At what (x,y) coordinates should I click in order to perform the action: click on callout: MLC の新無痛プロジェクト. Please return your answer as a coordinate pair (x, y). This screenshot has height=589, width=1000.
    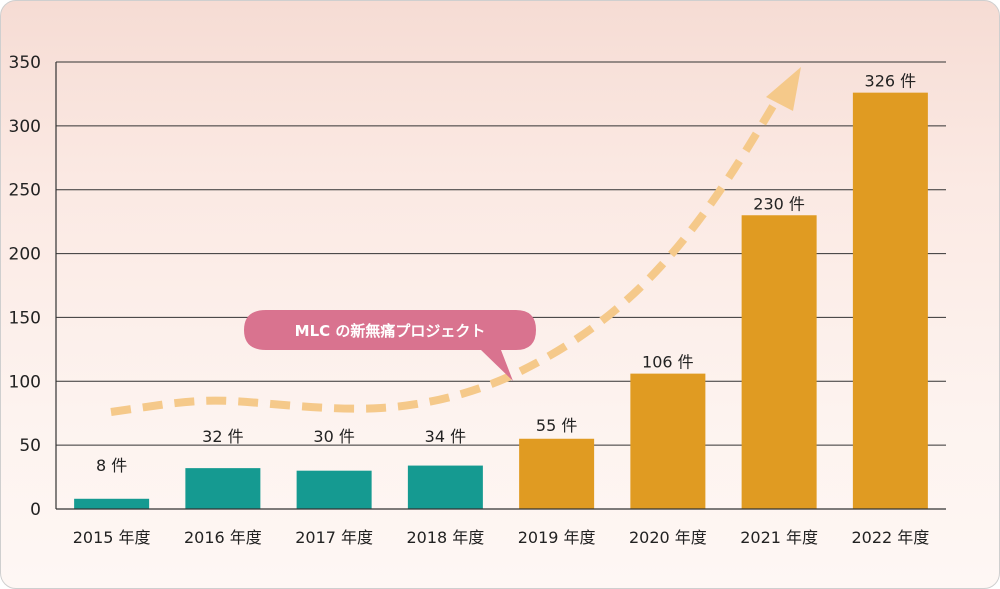
    Looking at the image, I should click on (390, 345).